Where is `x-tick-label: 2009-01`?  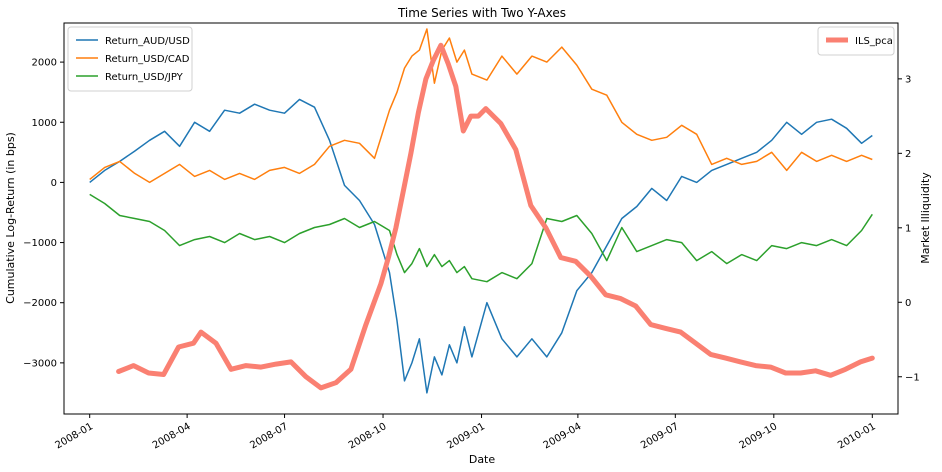 x-tick-label: 2009-01 is located at coordinates (466, 436).